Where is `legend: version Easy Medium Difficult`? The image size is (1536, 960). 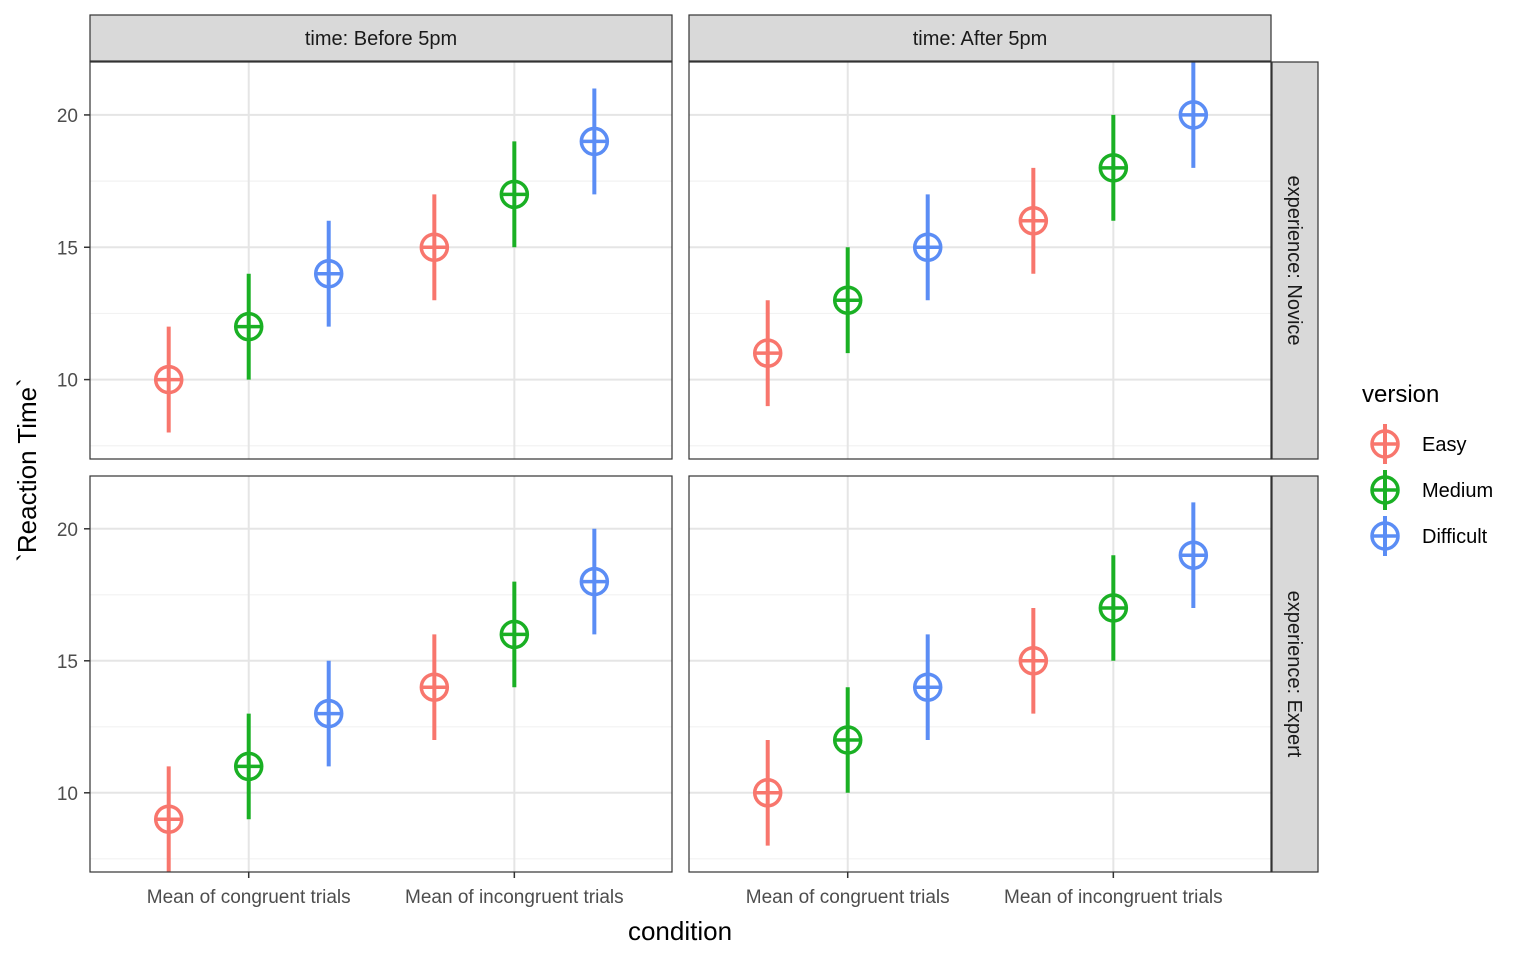
legend: version Easy Medium Difficult is located at coordinates (1427, 468).